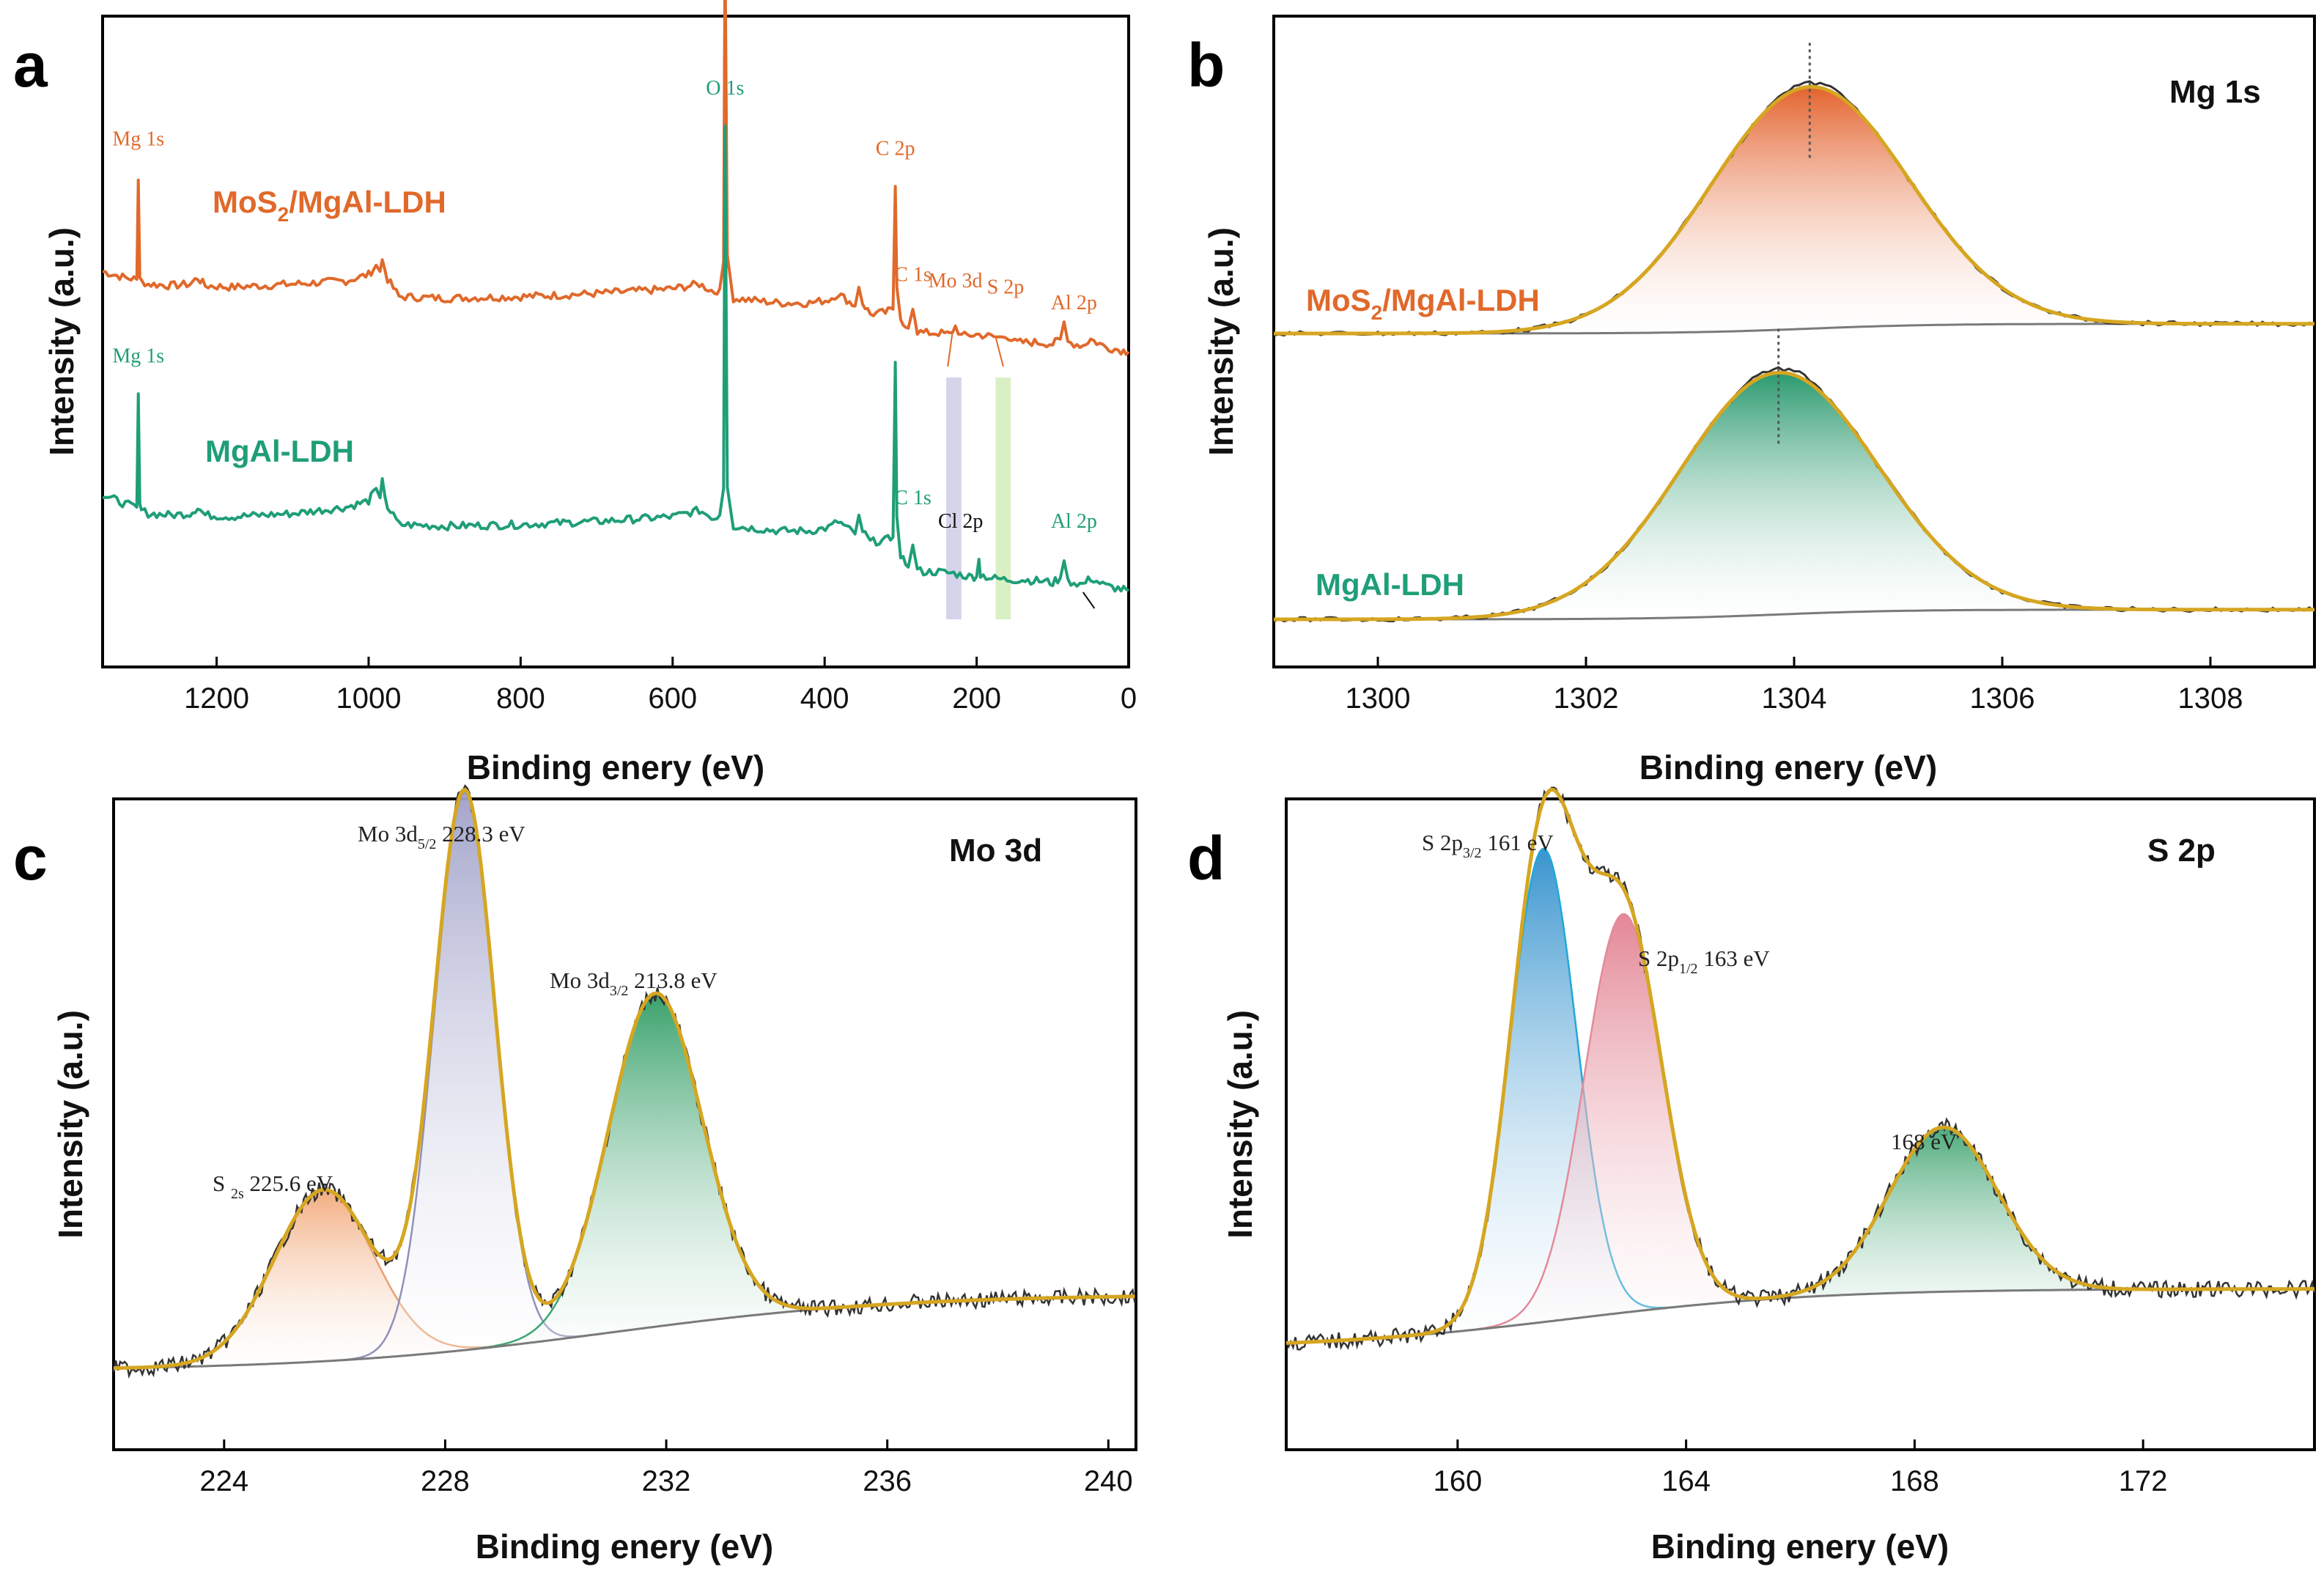 Image resolution: width=2324 pixels, height=1578 pixels. What do you see at coordinates (1794, 698) in the screenshot?
I see `b-tick-label: 1304` at bounding box center [1794, 698].